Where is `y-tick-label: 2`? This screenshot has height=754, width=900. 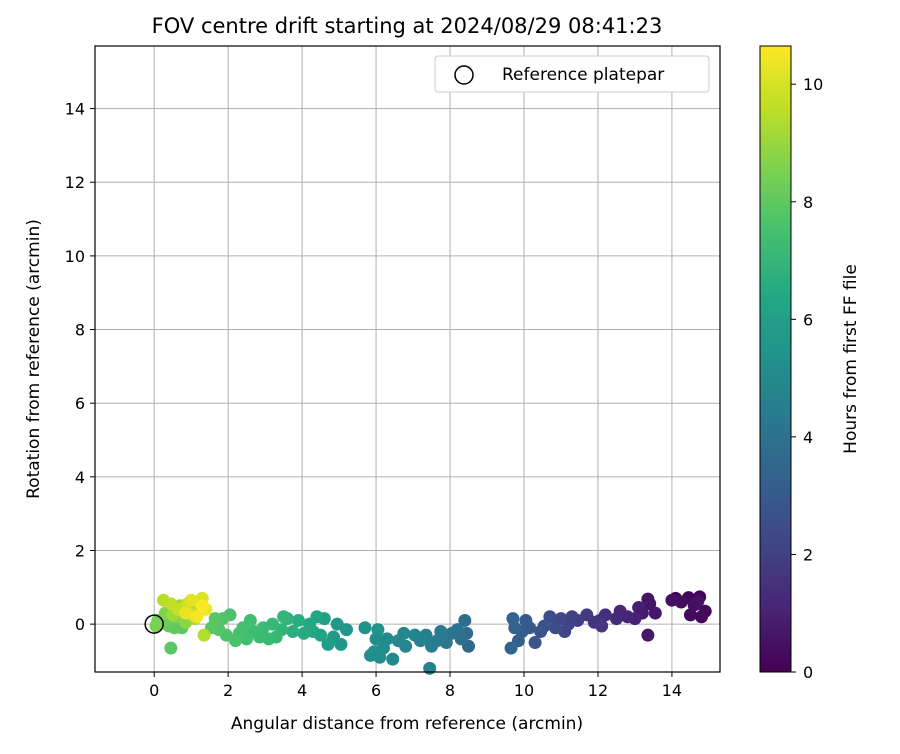
y-tick-label: 2 is located at coordinates (80, 550).